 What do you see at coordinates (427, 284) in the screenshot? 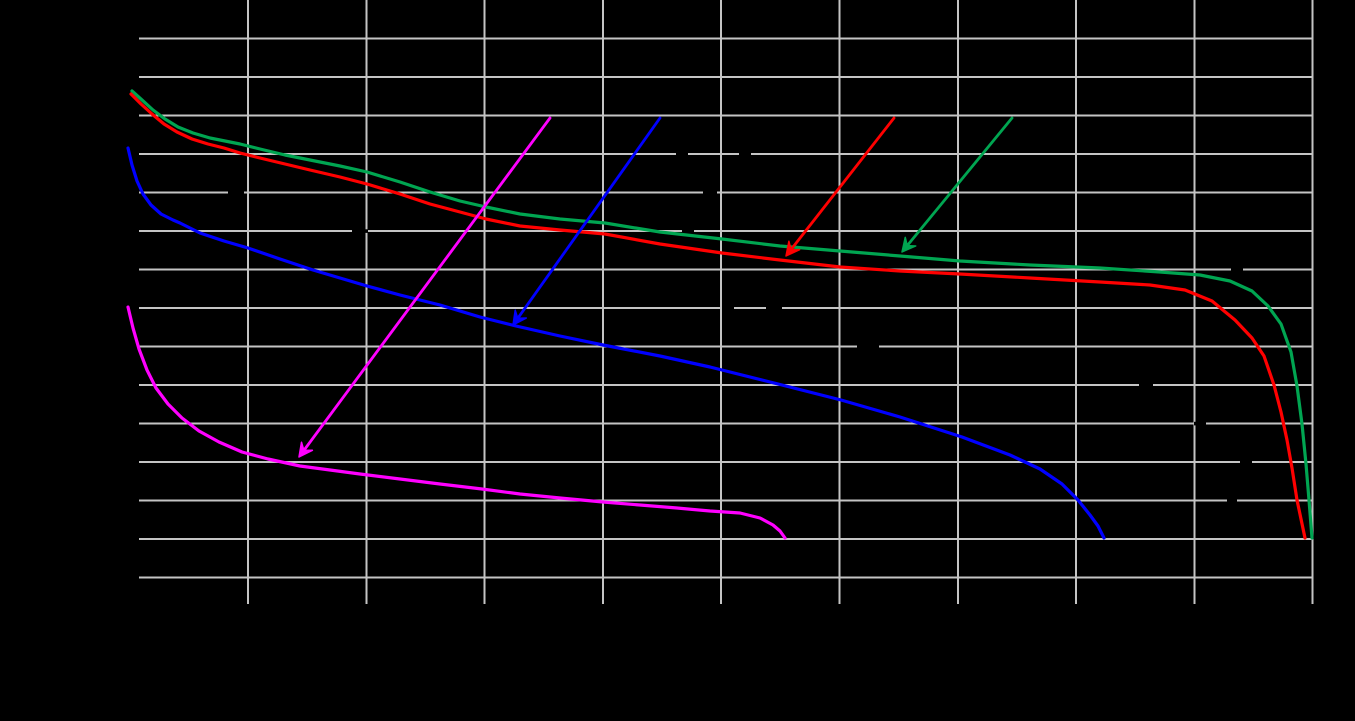
I see `magenta-annotation-arrow-stem` at bounding box center [427, 284].